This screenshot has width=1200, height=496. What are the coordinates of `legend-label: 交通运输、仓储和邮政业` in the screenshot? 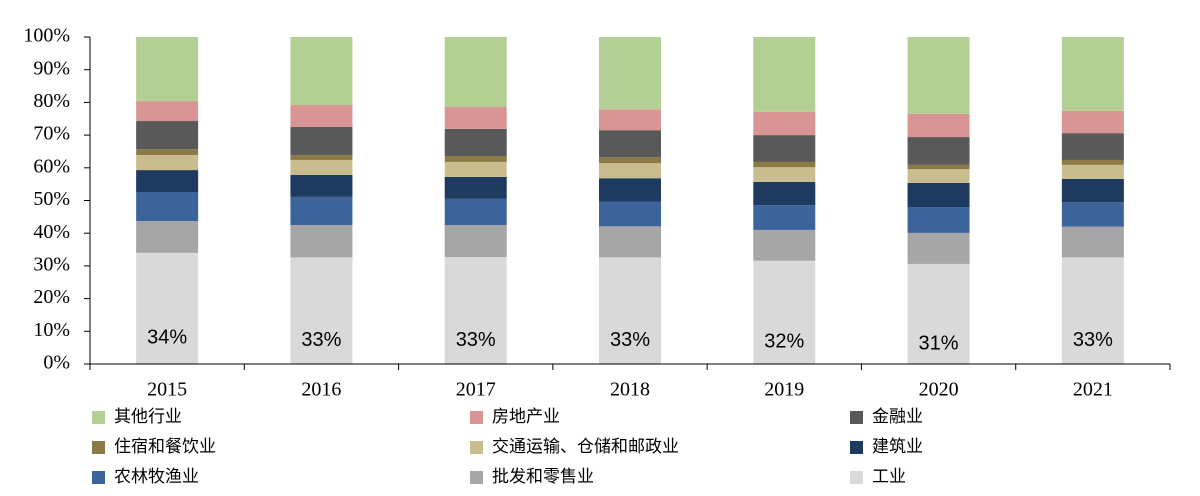 It's located at (585, 446).